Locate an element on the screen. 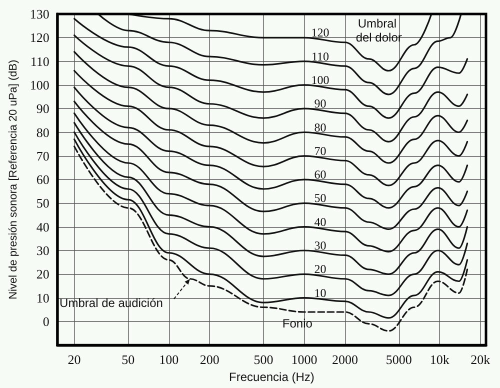 This screenshot has width=500, height=388. series-label: 40 is located at coordinates (320, 221).